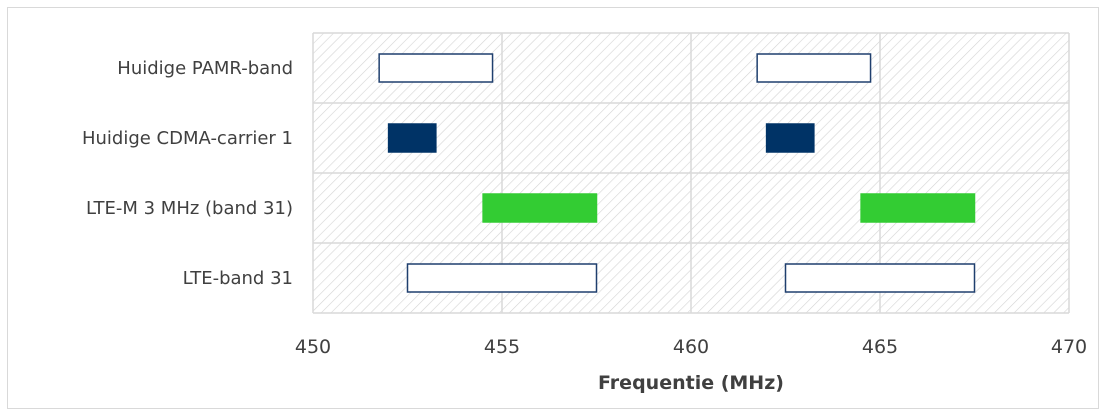  I want to click on x-tick-label-470: 470, so click(1069, 347).